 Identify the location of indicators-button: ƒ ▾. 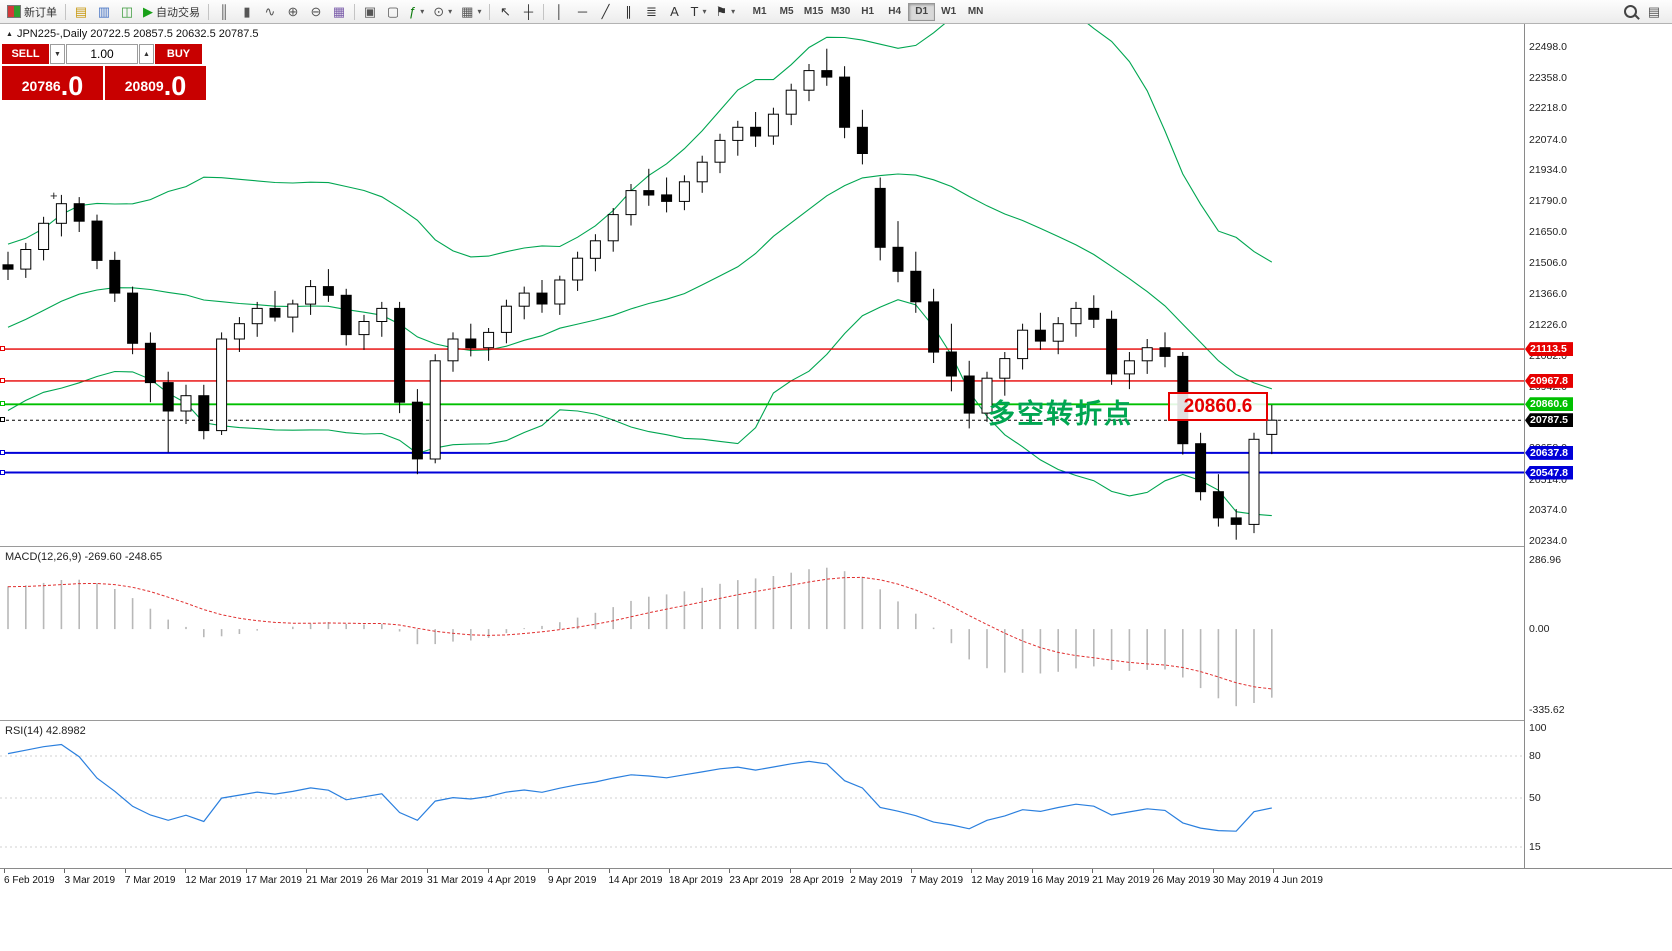
(416, 12).